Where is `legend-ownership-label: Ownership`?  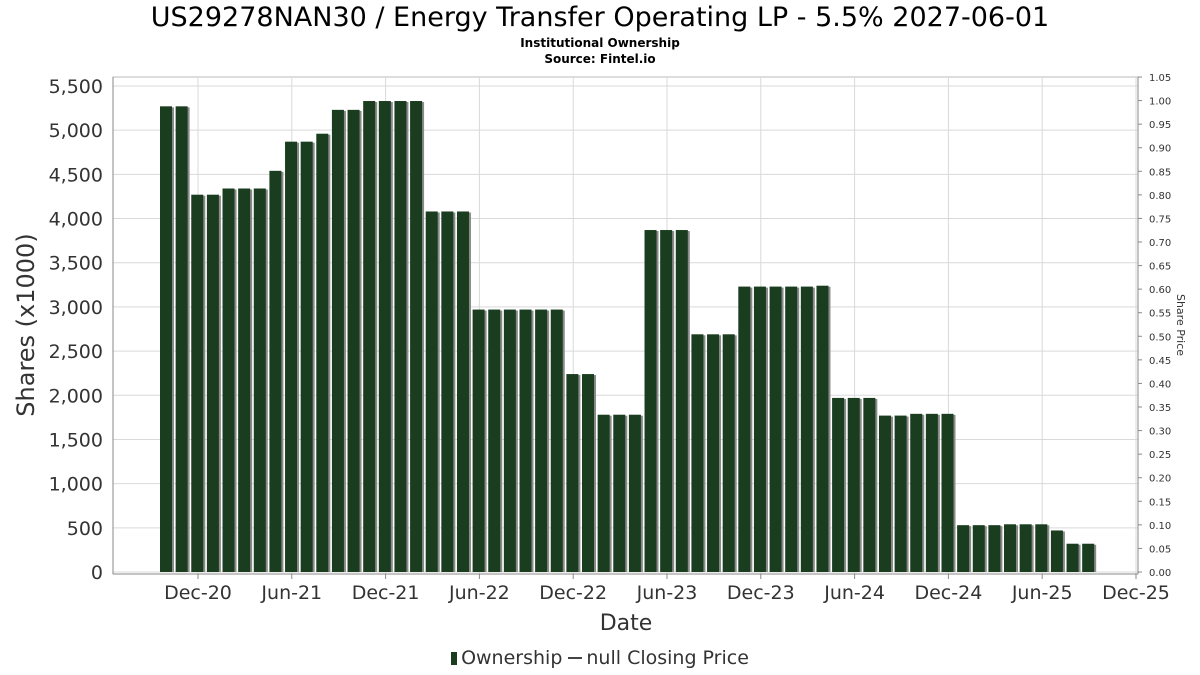
legend-ownership-label: Ownership is located at coordinates (512, 658).